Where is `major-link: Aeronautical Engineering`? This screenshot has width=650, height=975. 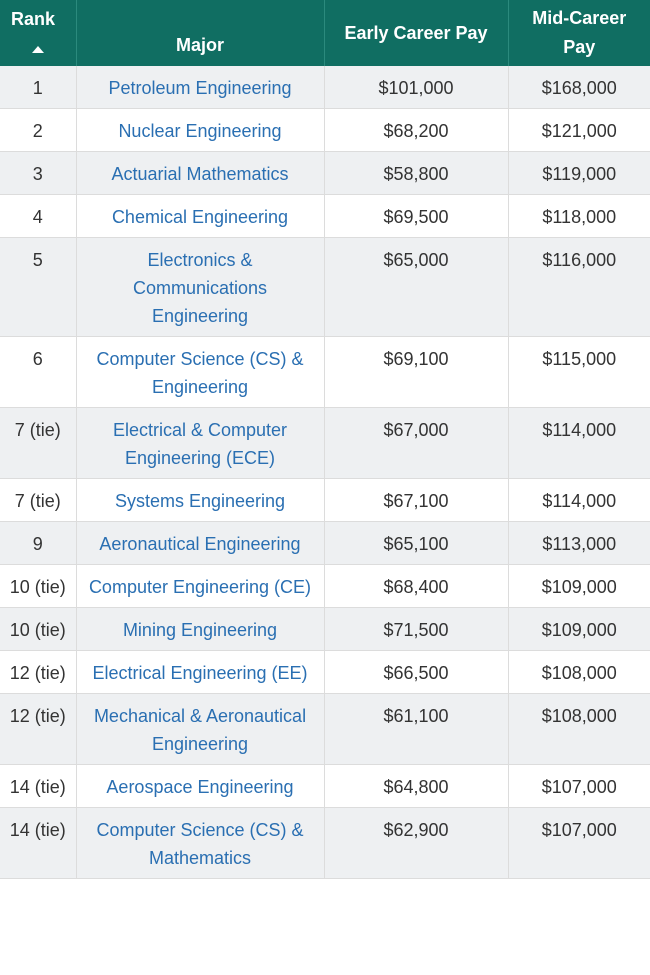 major-link: Aeronautical Engineering is located at coordinates (200, 543).